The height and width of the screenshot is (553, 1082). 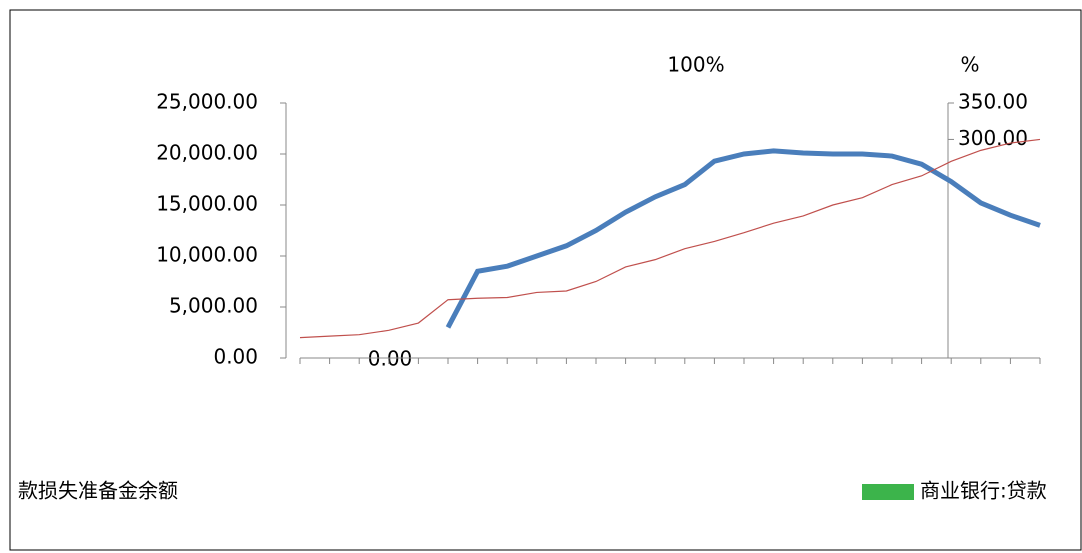 I want to click on legend-swatch, so click(x=888, y=492).